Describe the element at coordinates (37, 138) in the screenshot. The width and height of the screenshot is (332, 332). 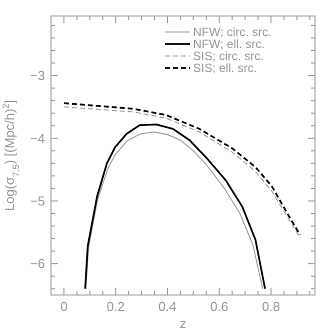
I see `y-tick-label: −4` at that location.